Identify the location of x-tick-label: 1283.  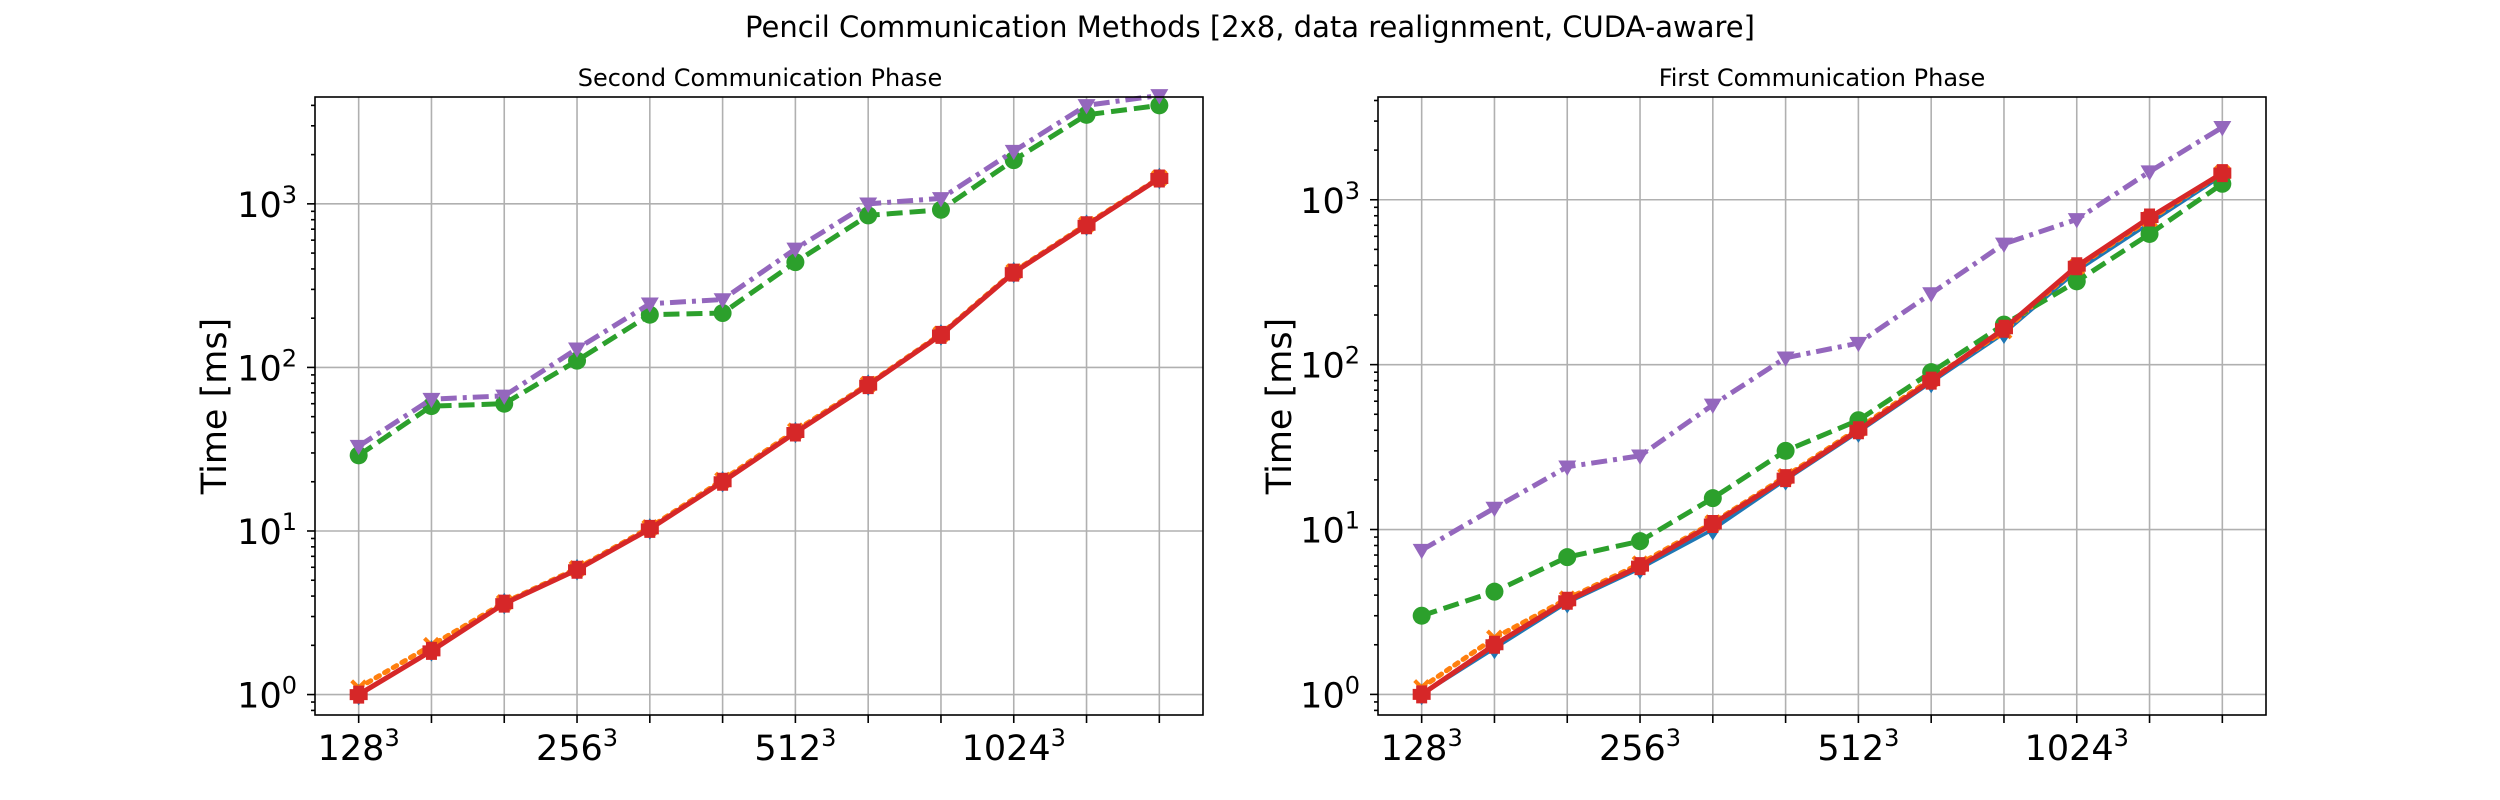
(1422, 746).